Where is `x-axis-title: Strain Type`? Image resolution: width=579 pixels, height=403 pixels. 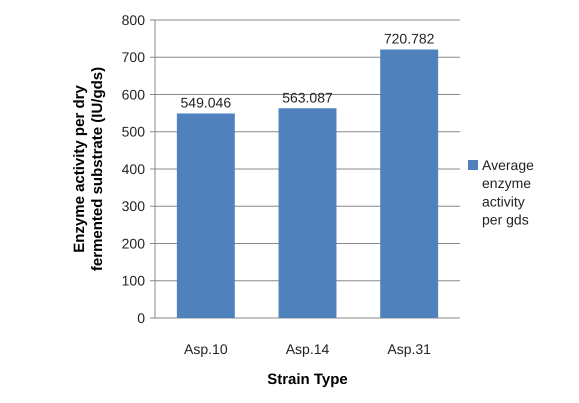
x-axis-title: Strain Type is located at coordinates (307, 379).